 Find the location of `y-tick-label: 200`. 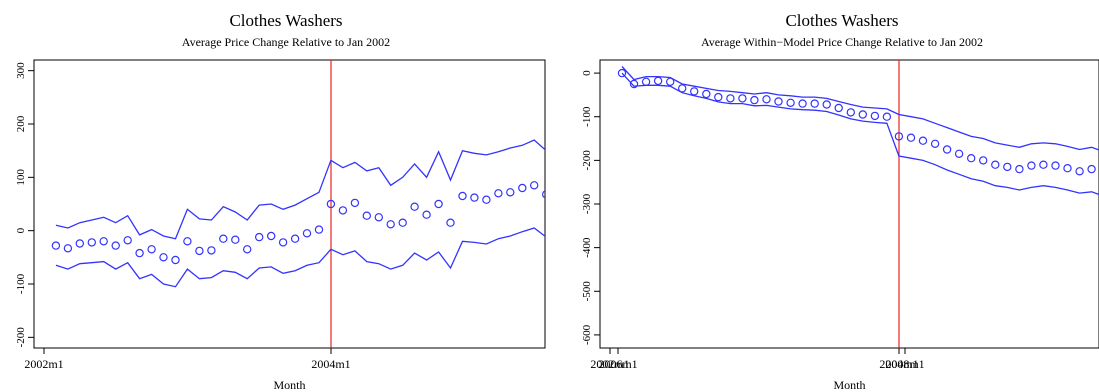

y-tick-label: 200 is located at coordinates (21, 123).